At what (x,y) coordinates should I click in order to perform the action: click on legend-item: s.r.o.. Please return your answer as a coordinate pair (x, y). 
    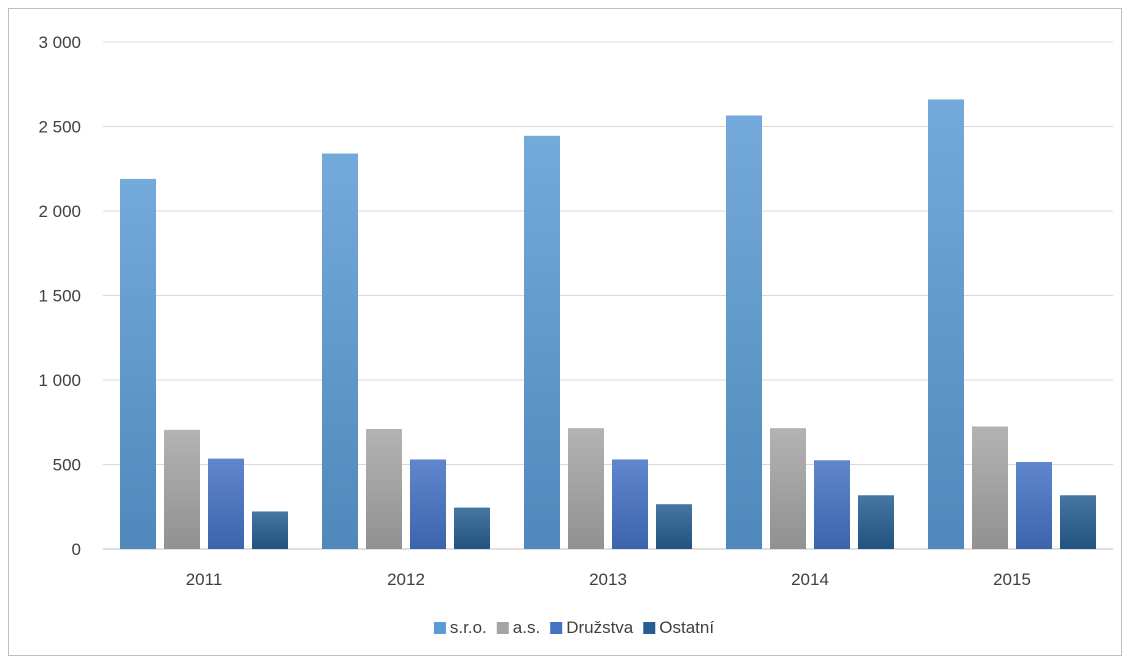
    Looking at the image, I should click on (460, 627).